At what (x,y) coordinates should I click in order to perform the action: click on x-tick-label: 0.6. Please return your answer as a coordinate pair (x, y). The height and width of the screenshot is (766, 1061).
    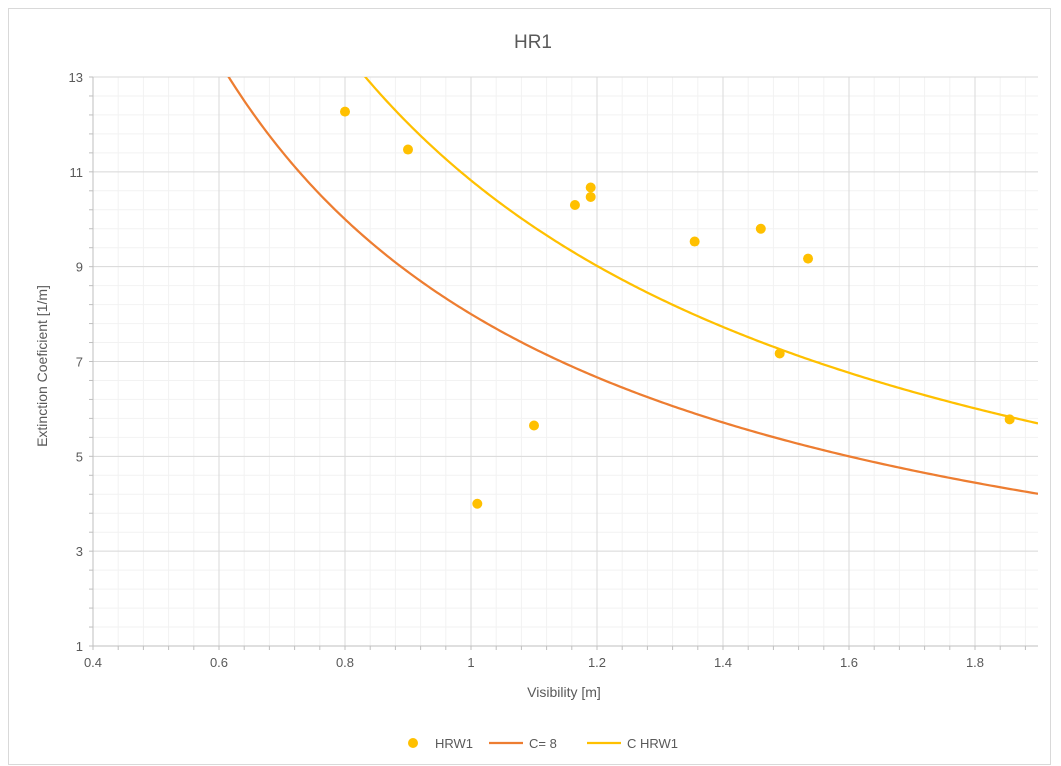
    Looking at the image, I should click on (219, 662).